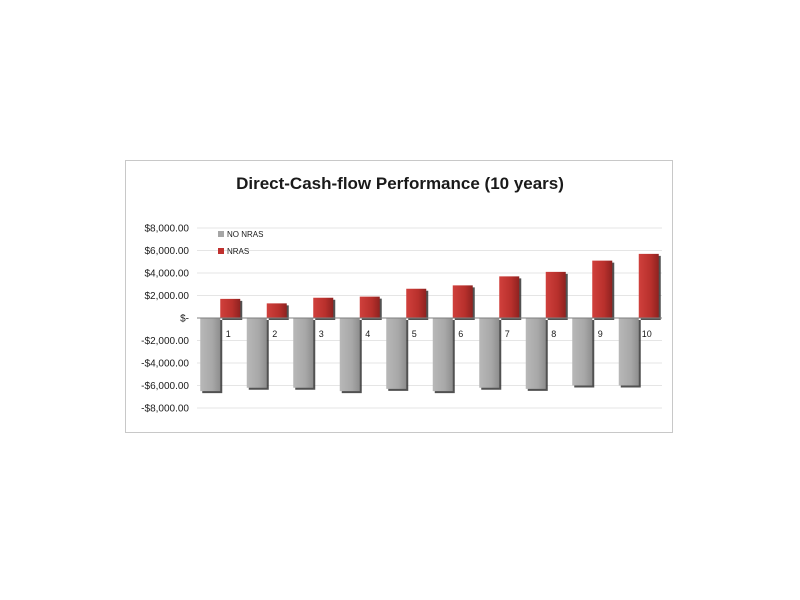 The image size is (800, 600). I want to click on x-category-label: 6, so click(460, 334).